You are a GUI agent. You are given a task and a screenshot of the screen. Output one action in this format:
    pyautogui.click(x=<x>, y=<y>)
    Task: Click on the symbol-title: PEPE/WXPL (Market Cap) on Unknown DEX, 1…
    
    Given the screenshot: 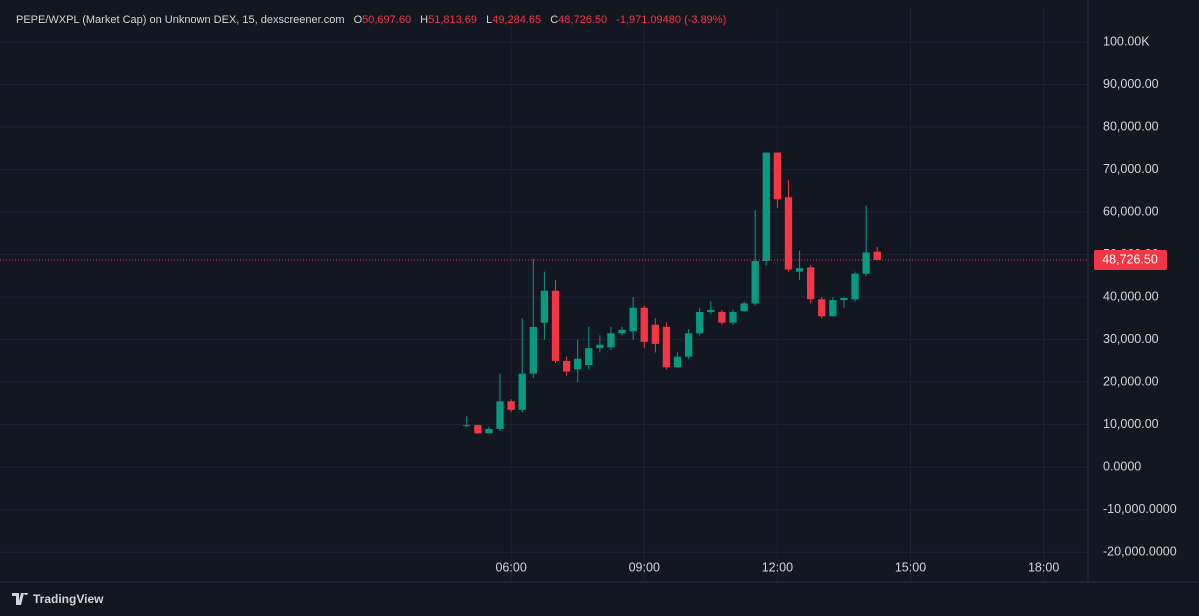 What is the action you would take?
    pyautogui.click(x=180, y=20)
    